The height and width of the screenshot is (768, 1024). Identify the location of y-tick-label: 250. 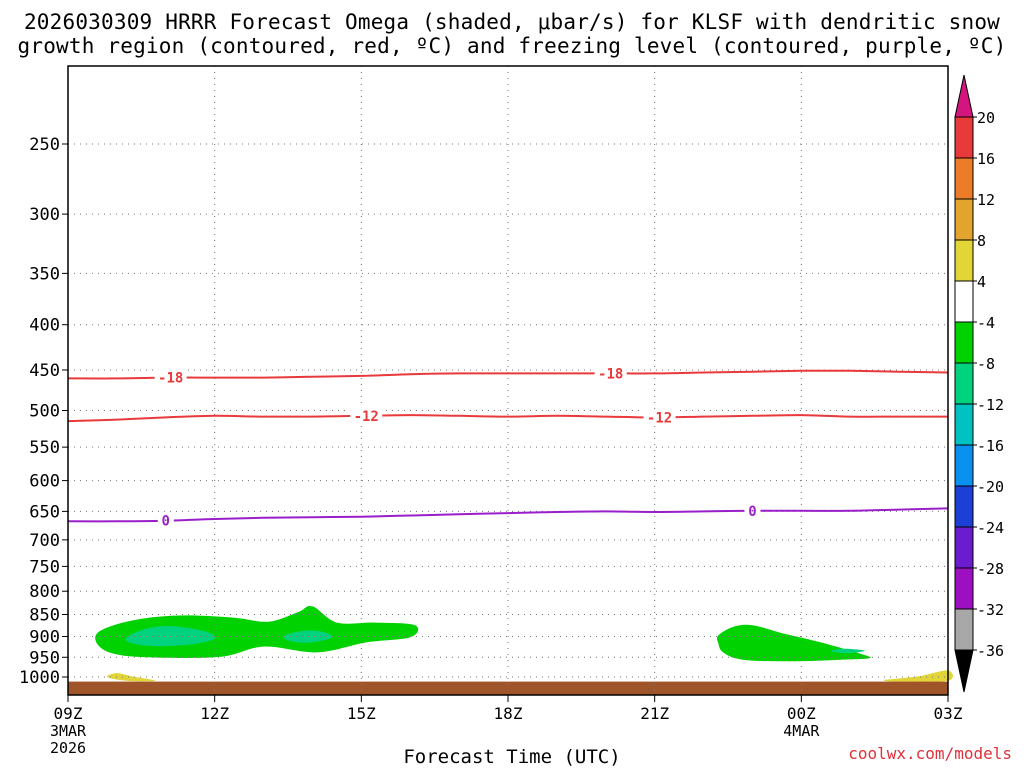
(44, 145).